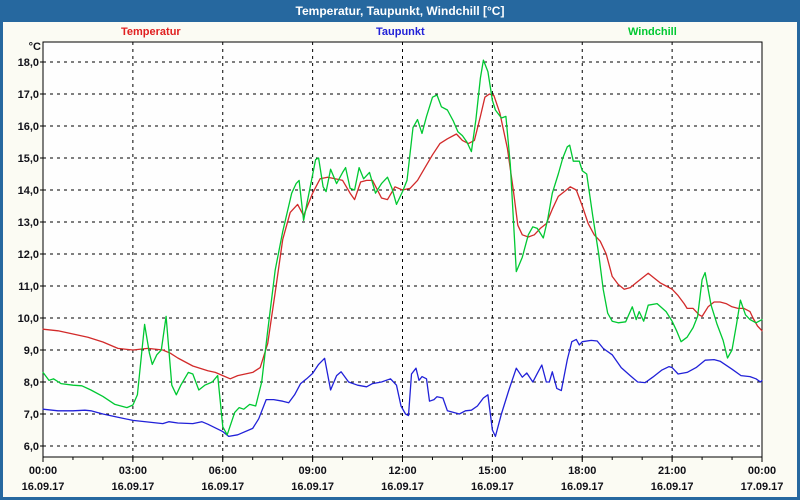 The height and width of the screenshot is (500, 800). Describe the element at coordinates (31, 415) in the screenshot. I see `y-tick-label: 7,0` at that location.